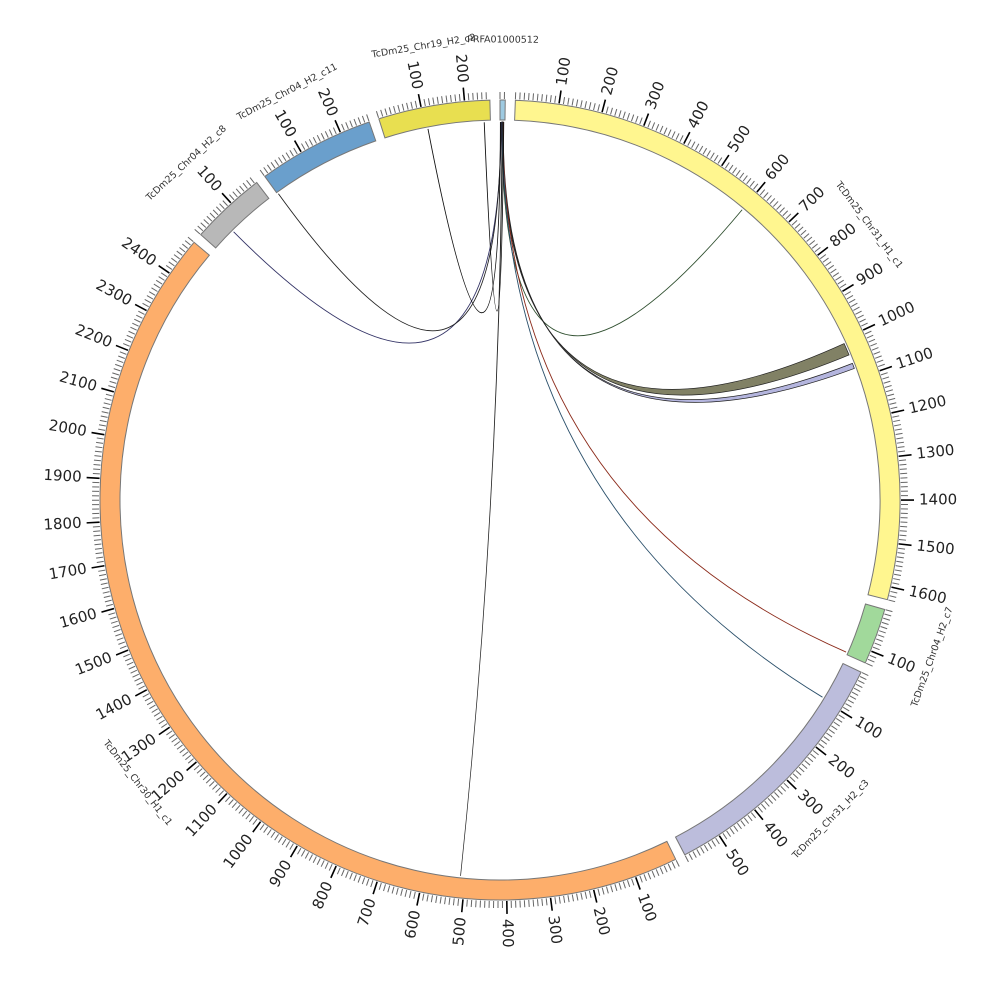 The width and height of the screenshot is (1000, 1000). What do you see at coordinates (554, 929) in the screenshot?
I see `tick-label: 300` at bounding box center [554, 929].